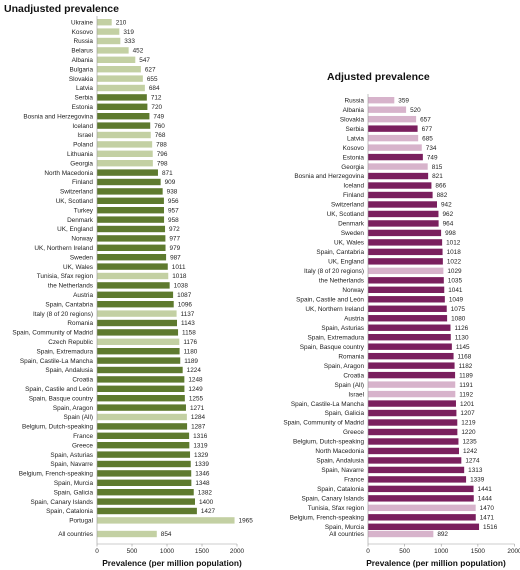  Describe the element at coordinates (144, 454) in the screenshot. I see `panel1-row-47-bar` at that location.